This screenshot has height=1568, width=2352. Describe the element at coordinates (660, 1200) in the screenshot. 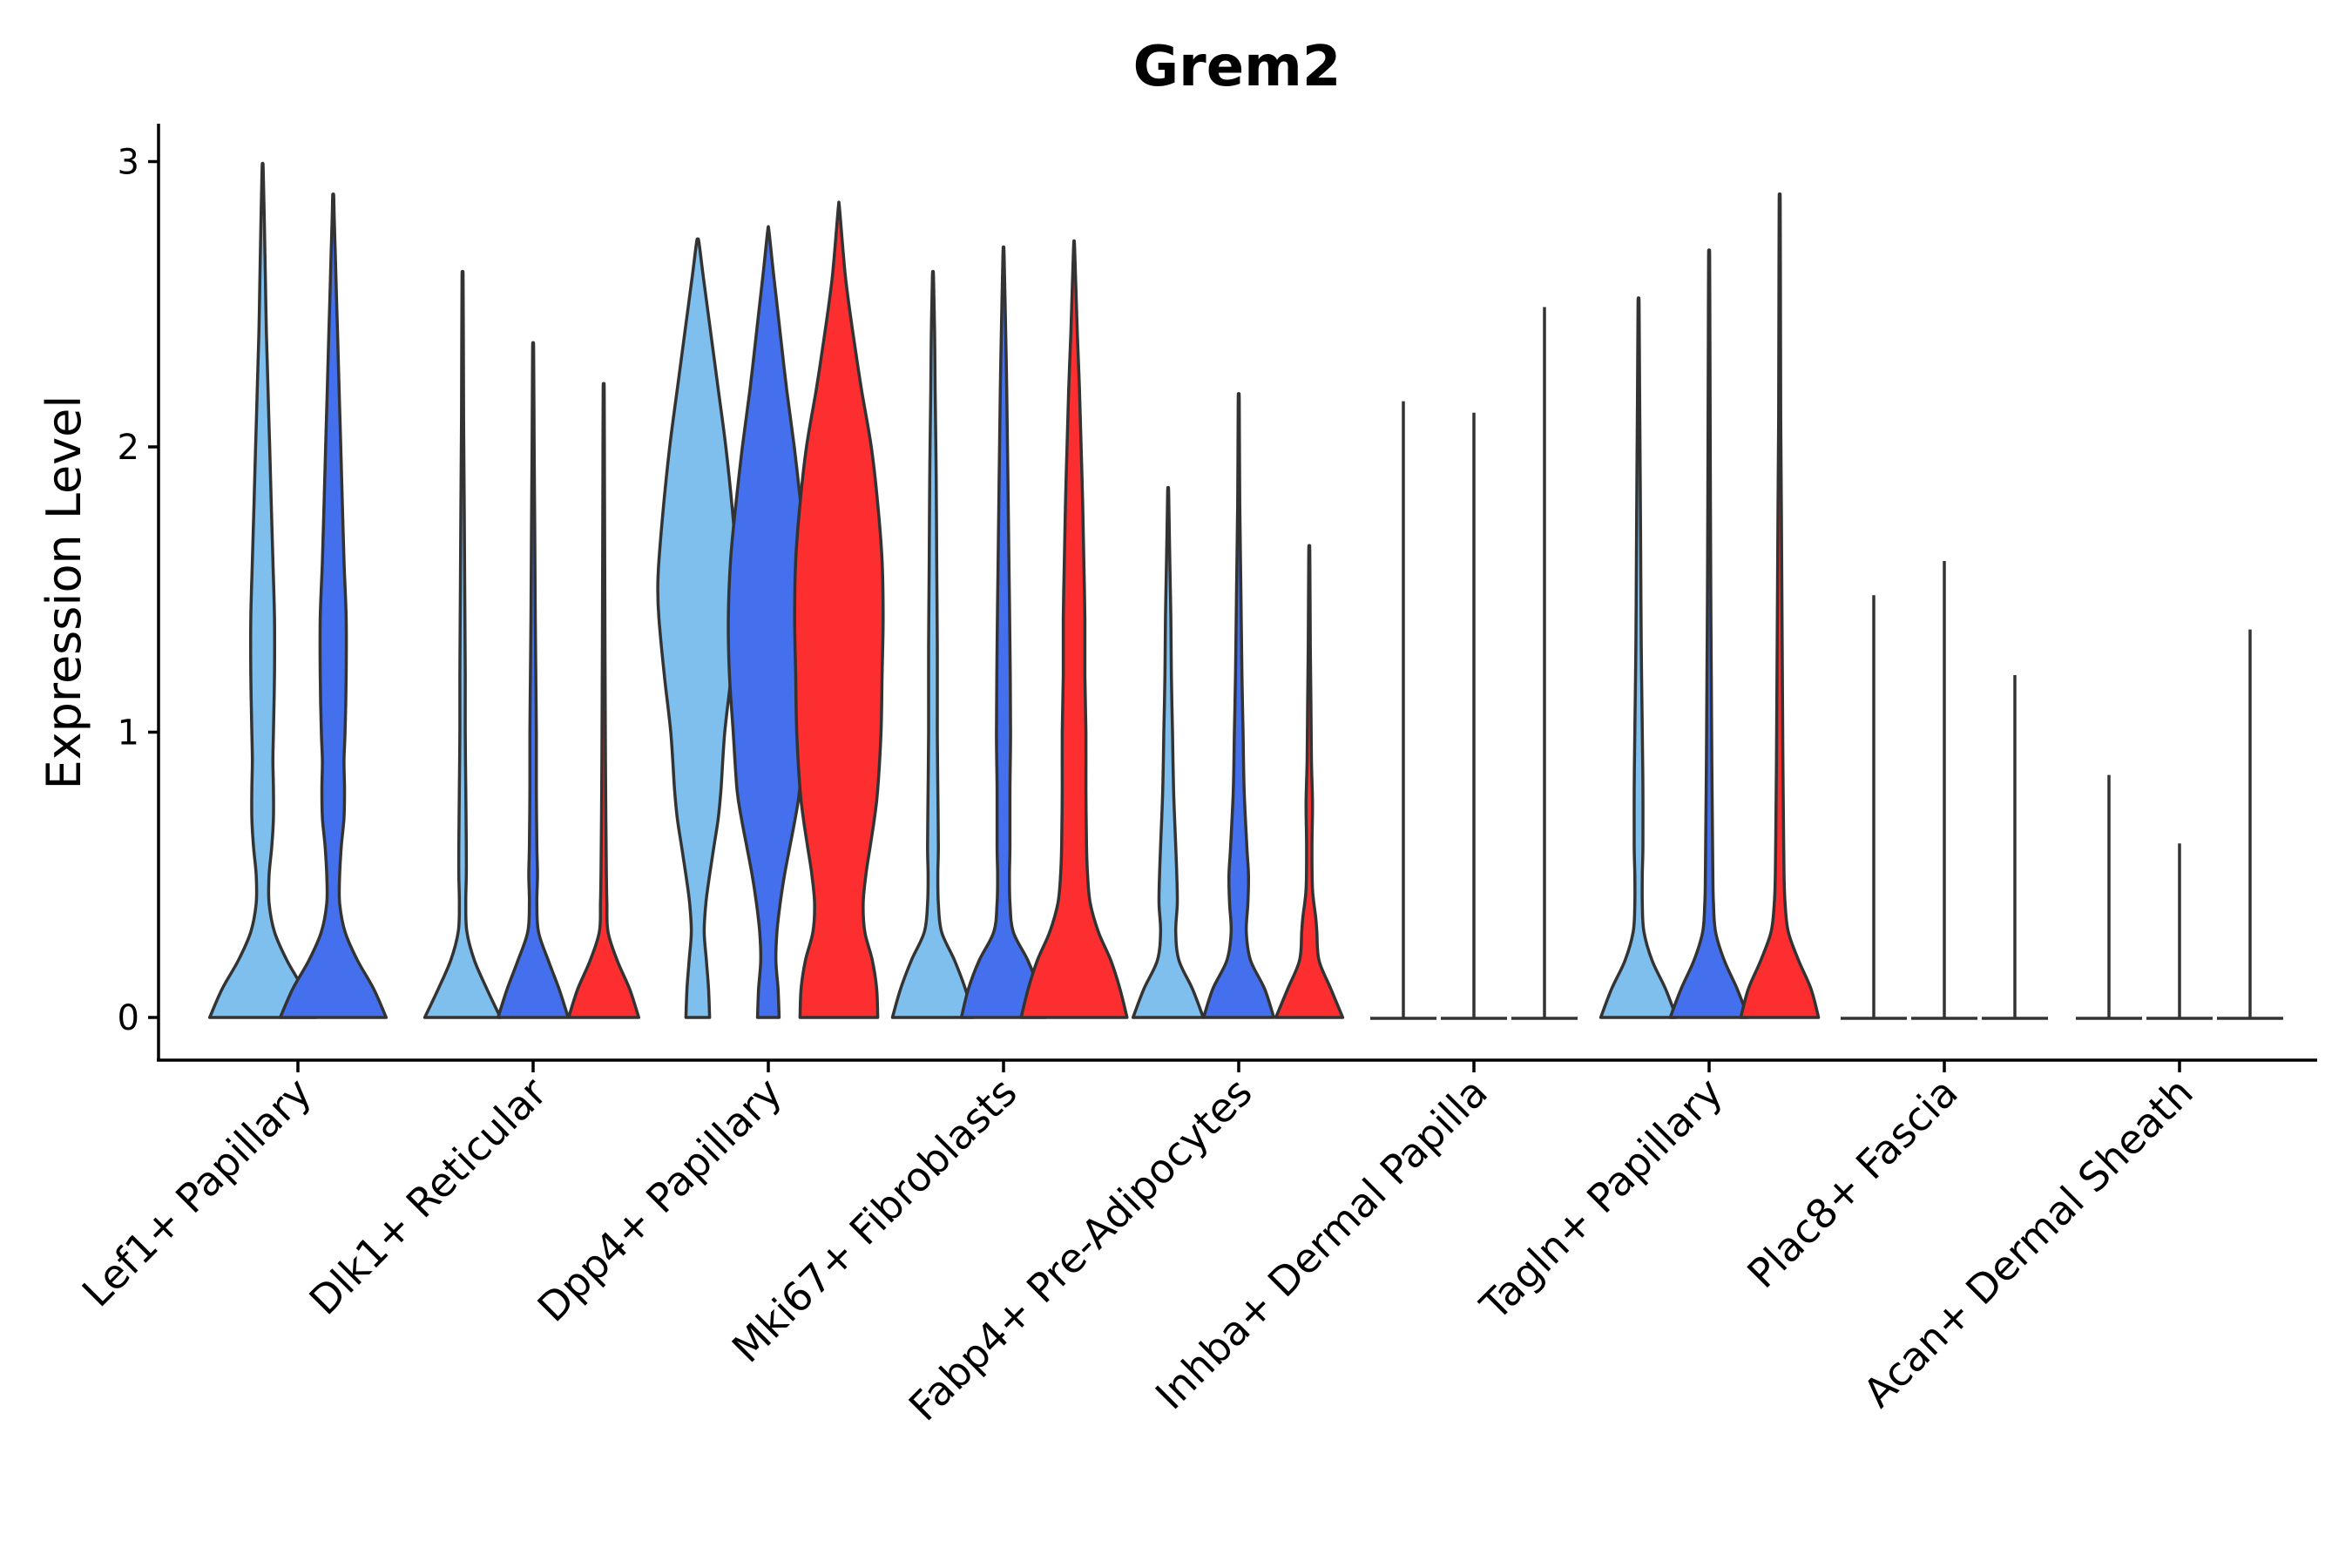

I see `x-tick-label: Dpp4+ Papillary` at that location.